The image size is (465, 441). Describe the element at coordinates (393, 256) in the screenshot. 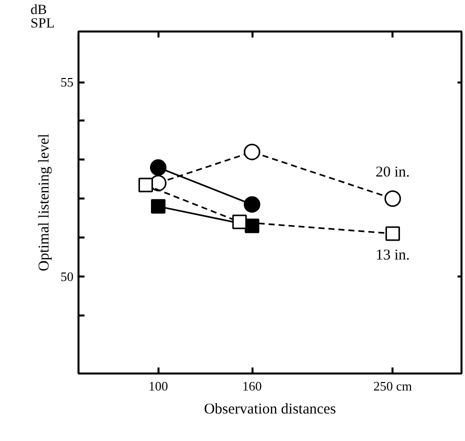

I see `series-label: 13 in.` at that location.